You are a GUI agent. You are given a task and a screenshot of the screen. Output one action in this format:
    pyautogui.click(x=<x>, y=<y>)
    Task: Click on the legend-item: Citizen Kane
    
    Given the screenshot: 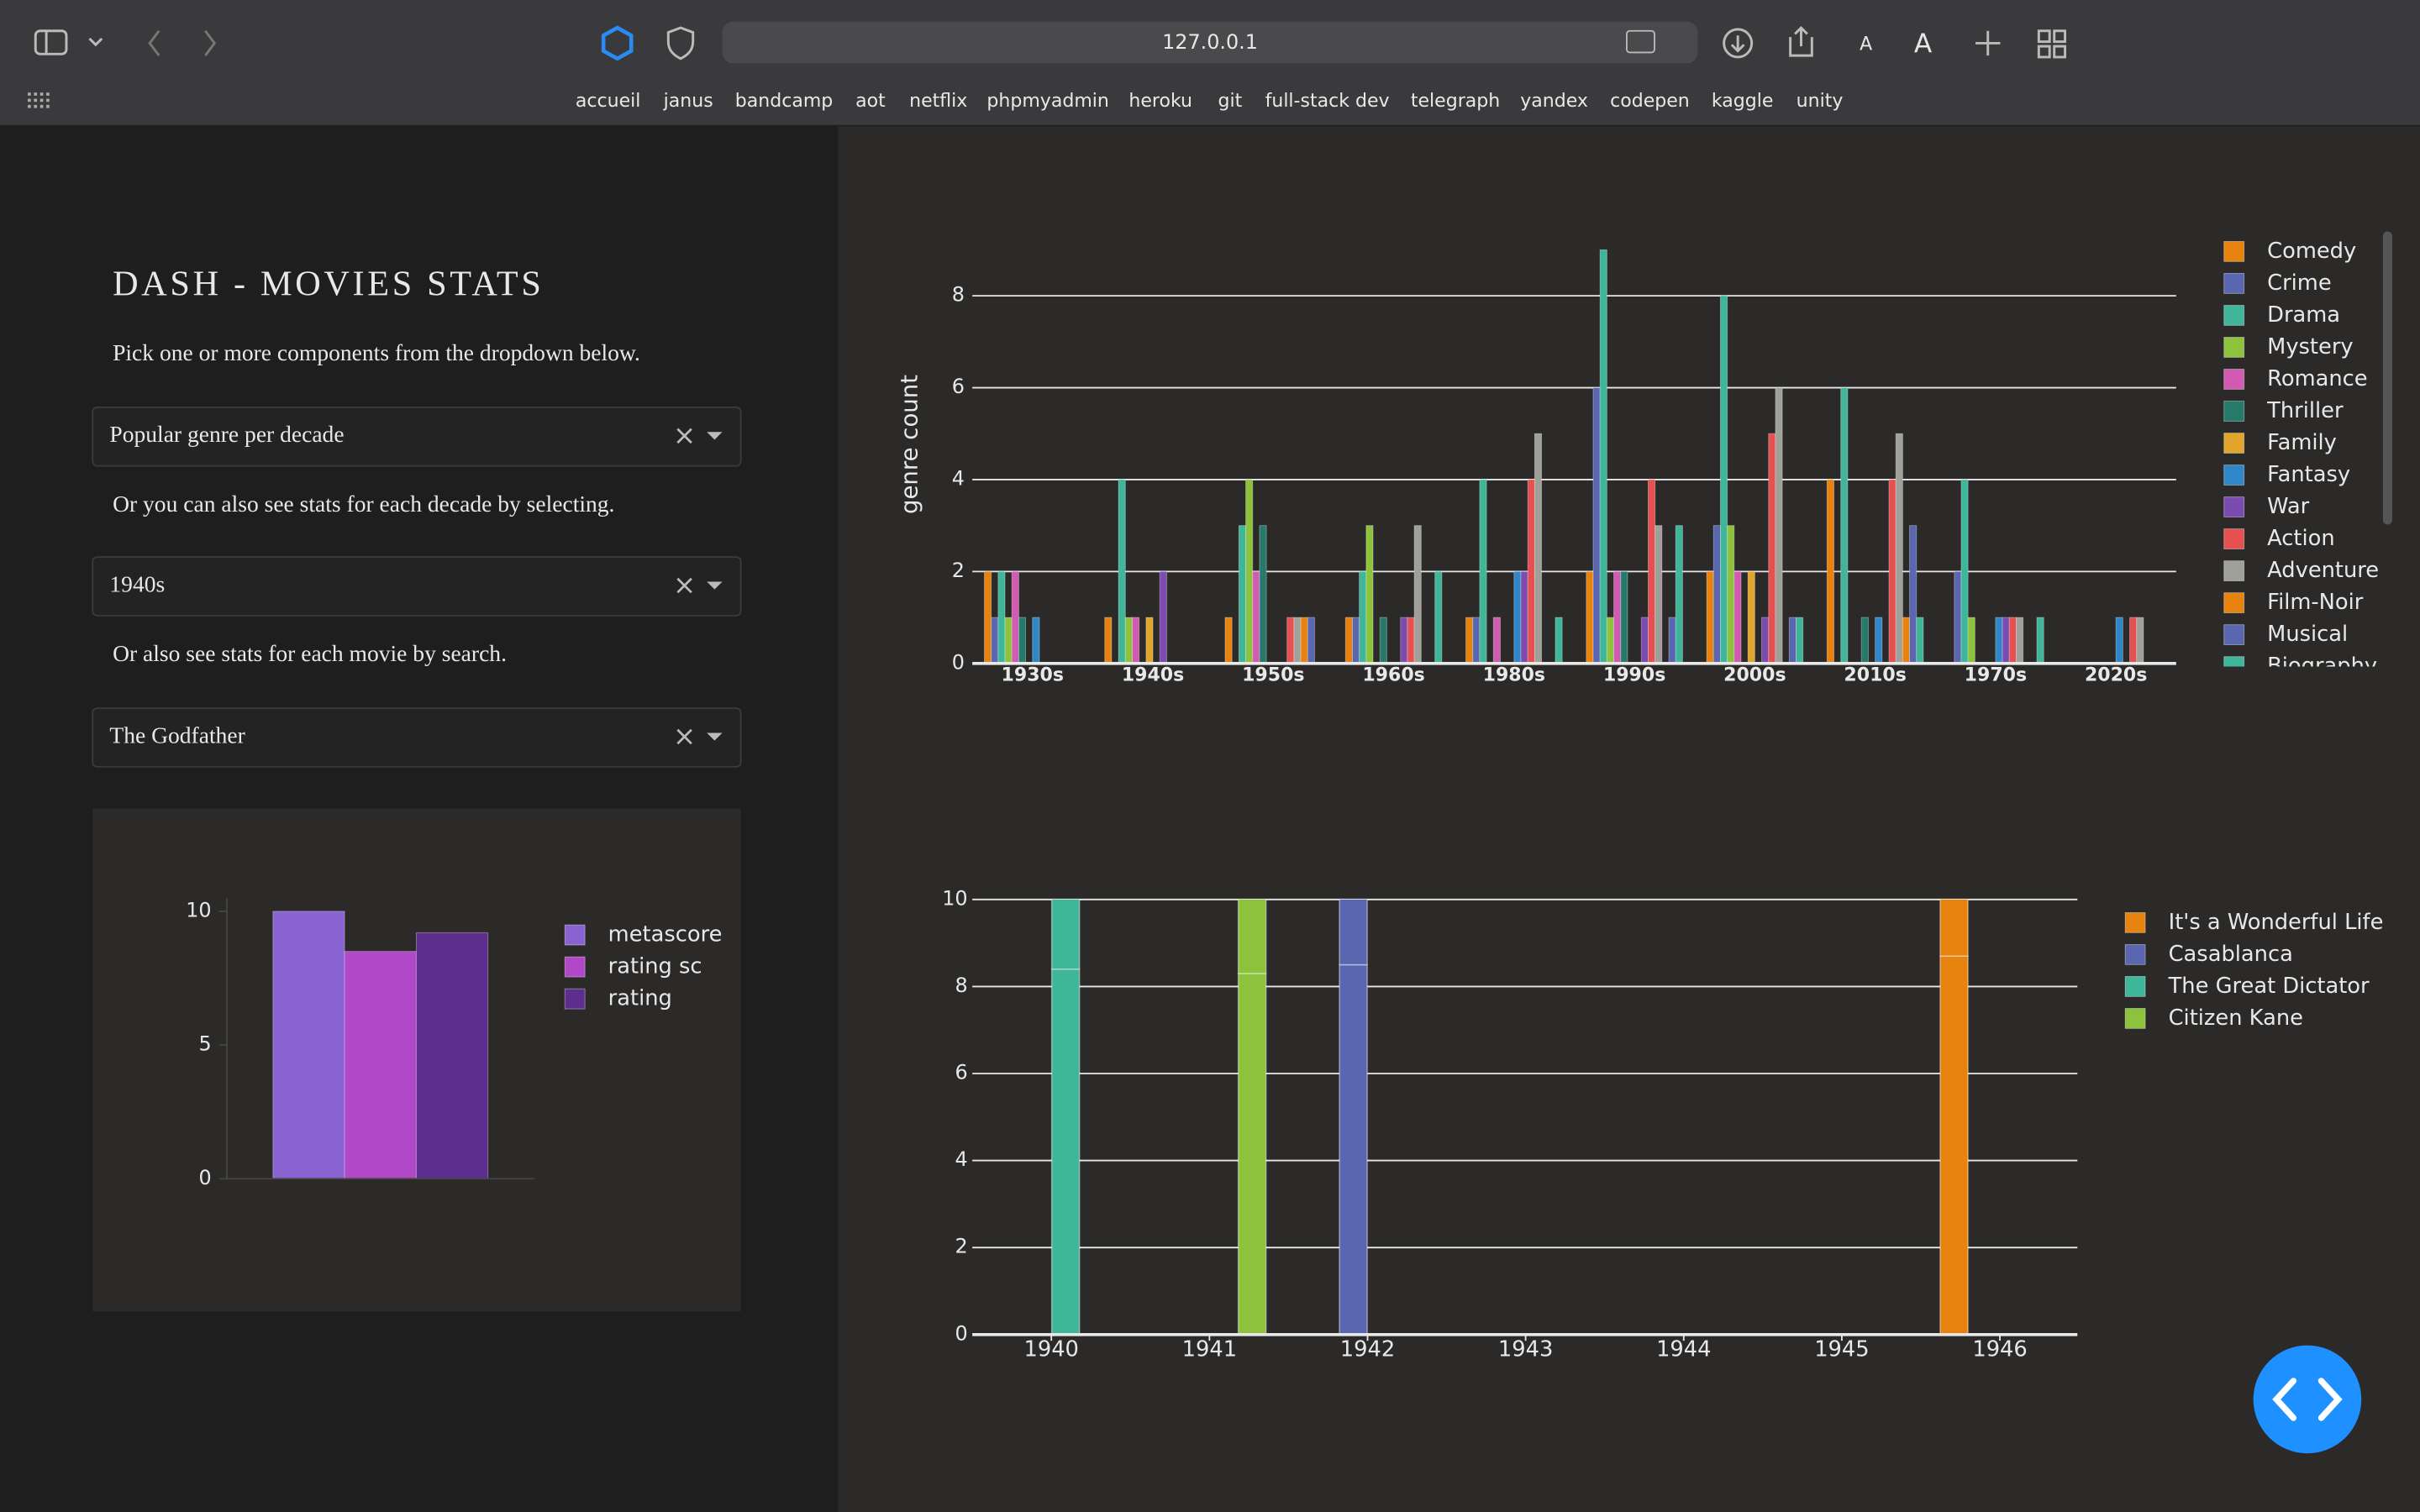 What is the action you would take?
    pyautogui.click(x=2213, y=1018)
    